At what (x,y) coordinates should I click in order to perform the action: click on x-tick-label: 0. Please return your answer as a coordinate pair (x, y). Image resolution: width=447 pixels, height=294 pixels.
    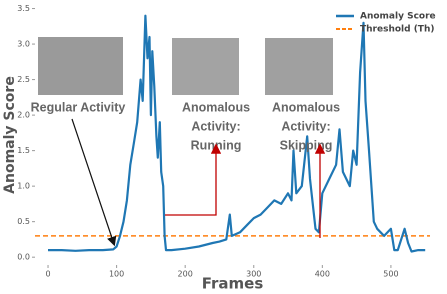
    Looking at the image, I should click on (47, 274).